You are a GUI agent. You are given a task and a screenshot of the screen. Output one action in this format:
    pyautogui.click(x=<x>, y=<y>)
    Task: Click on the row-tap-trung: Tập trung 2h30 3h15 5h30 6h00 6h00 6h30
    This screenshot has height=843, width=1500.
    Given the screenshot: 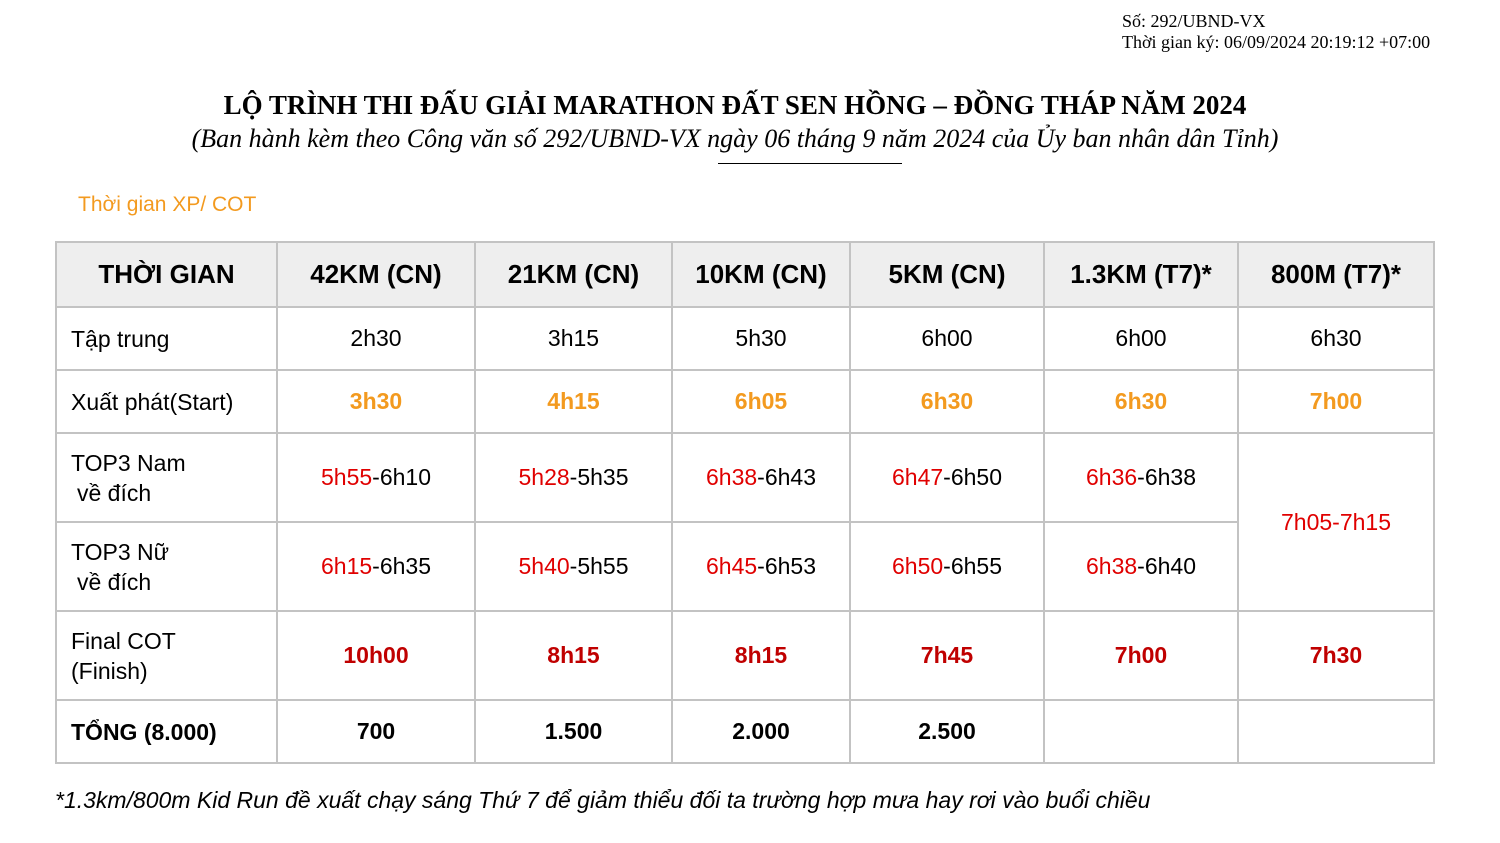 What is the action you would take?
    pyautogui.click(x=745, y=338)
    